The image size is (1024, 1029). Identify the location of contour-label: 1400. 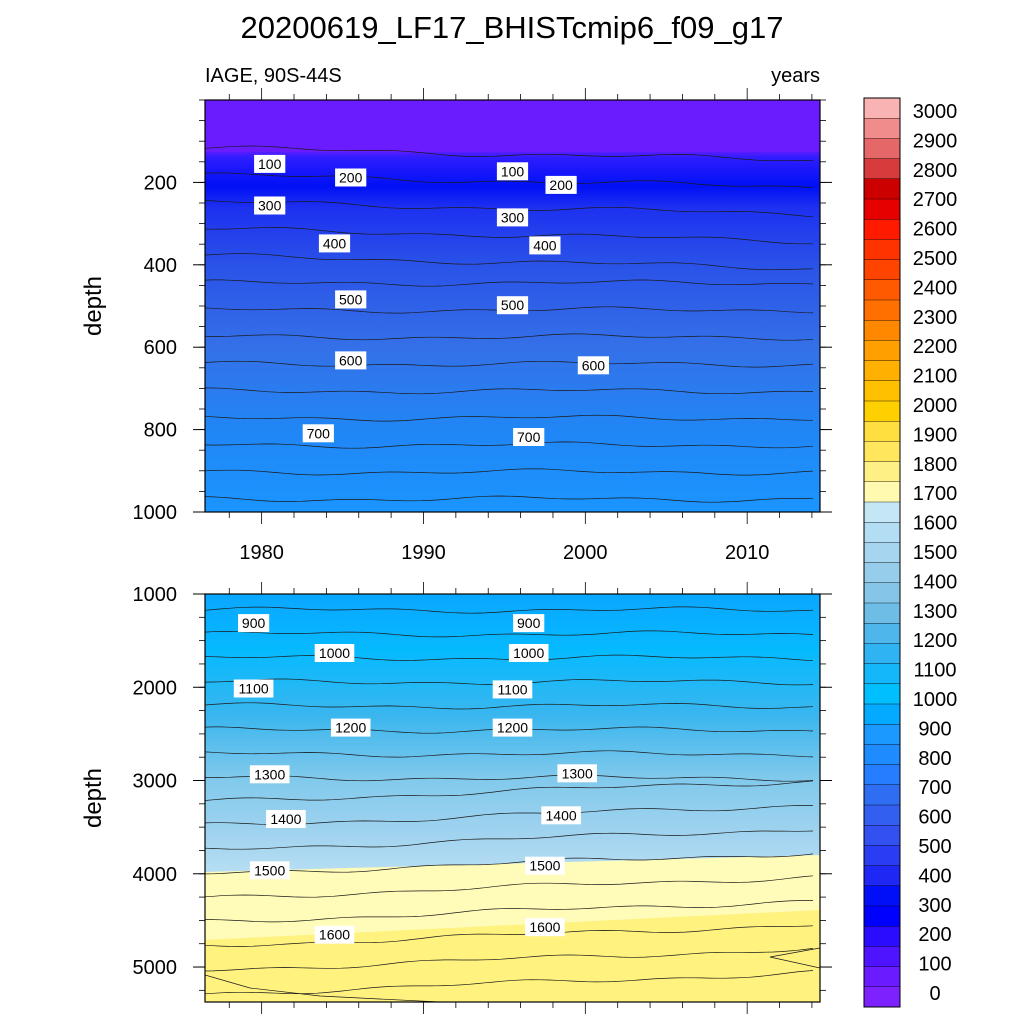
(561, 815).